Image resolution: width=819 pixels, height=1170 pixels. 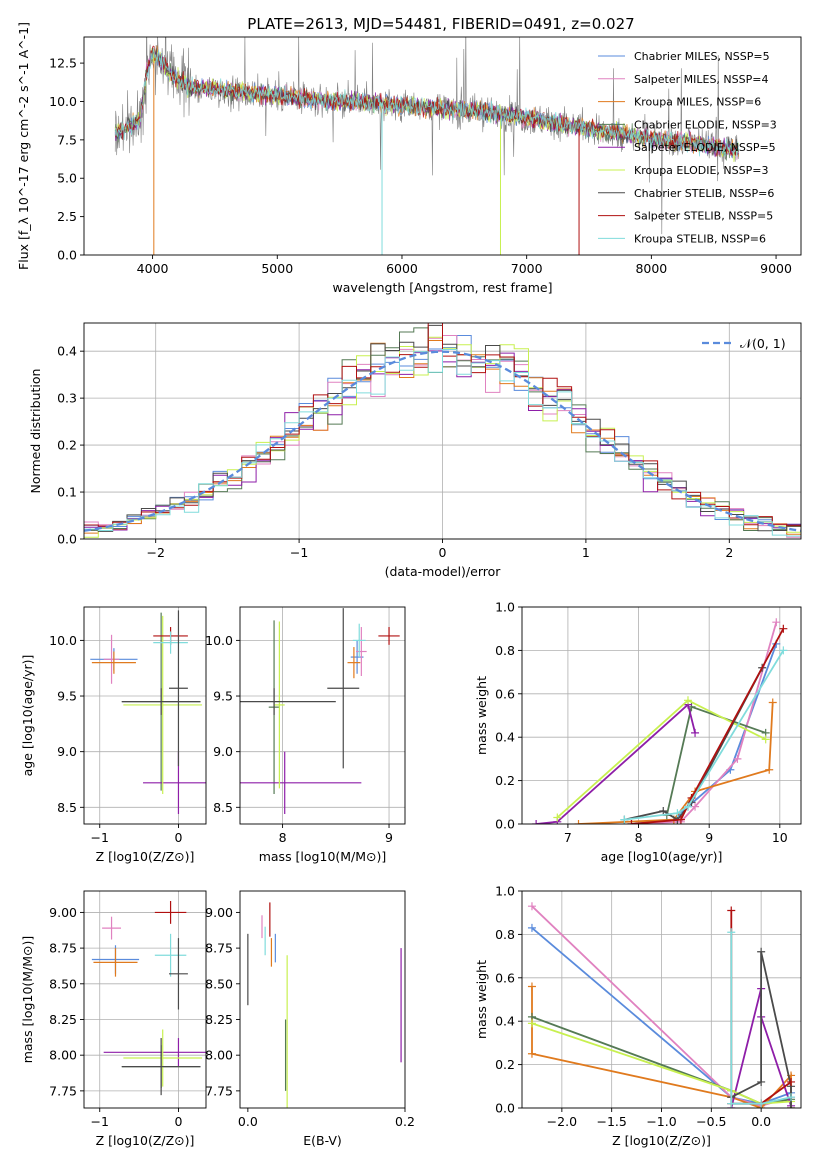 I want to click on legend-label: Salpeter MILES, NSSP=4, so click(x=701, y=79).